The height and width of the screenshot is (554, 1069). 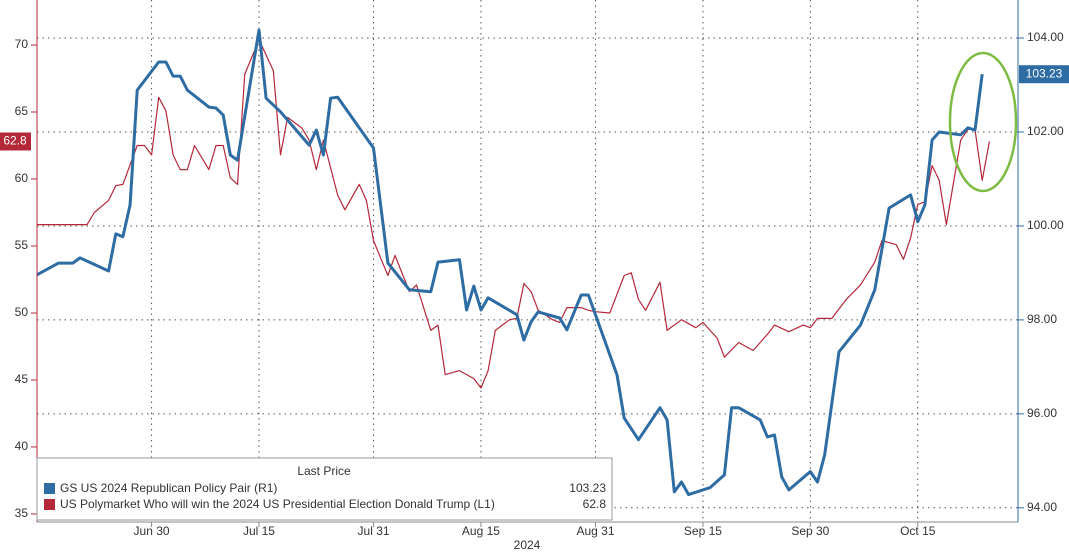 What do you see at coordinates (595, 504) in the screenshot?
I see `legend-value: 62.8` at bounding box center [595, 504].